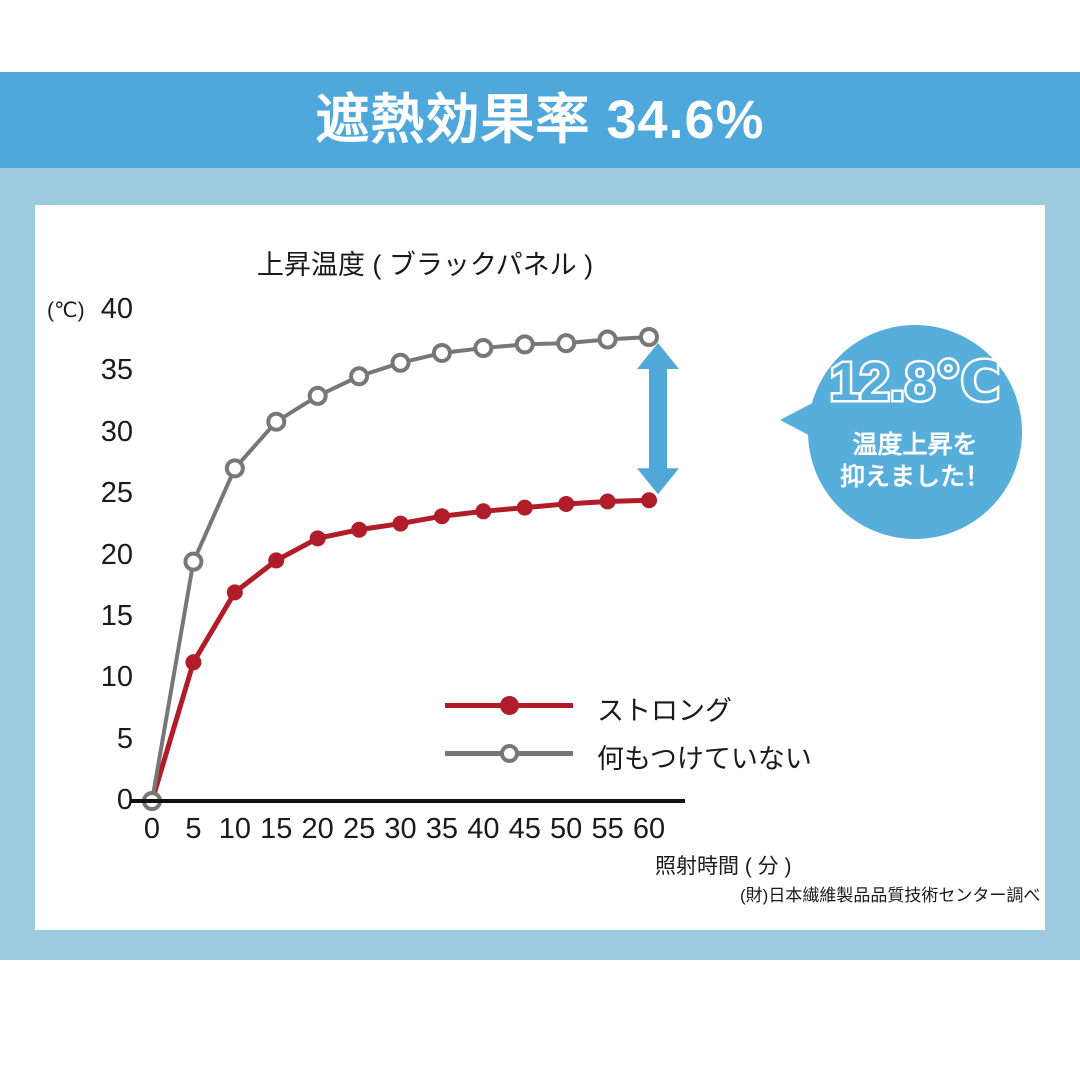 This screenshot has width=1080, height=1080. What do you see at coordinates (915, 382) in the screenshot?
I see `callout-value: 12.8℃` at bounding box center [915, 382].